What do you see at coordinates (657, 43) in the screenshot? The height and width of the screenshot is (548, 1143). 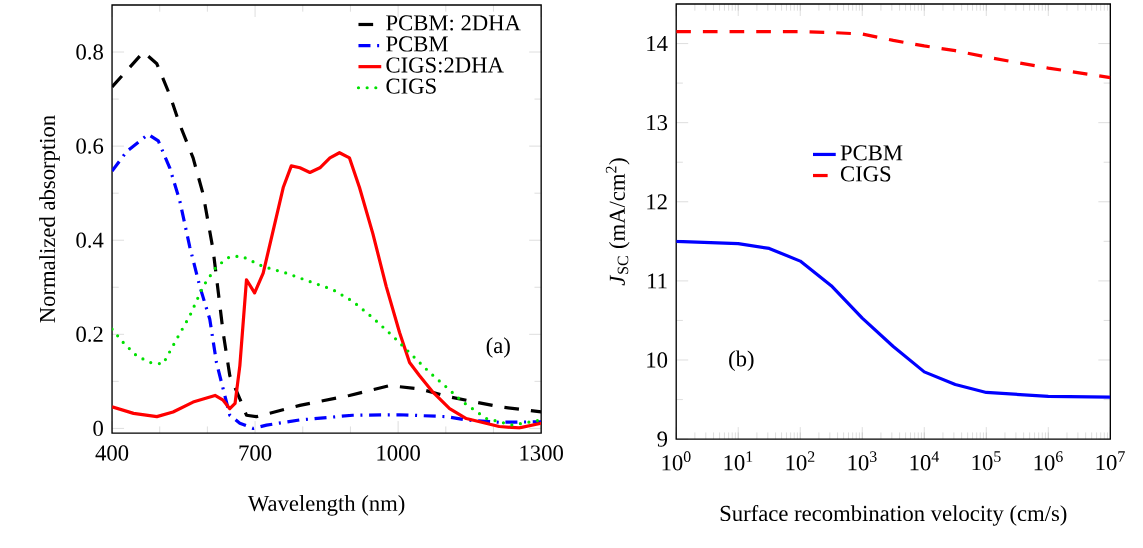 I see `y-tick-label: 14` at bounding box center [657, 43].